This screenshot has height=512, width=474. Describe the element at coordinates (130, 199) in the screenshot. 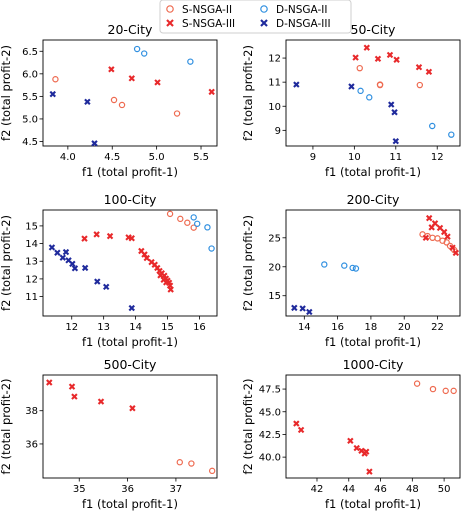

I see `chart-title: 100-City` at that location.